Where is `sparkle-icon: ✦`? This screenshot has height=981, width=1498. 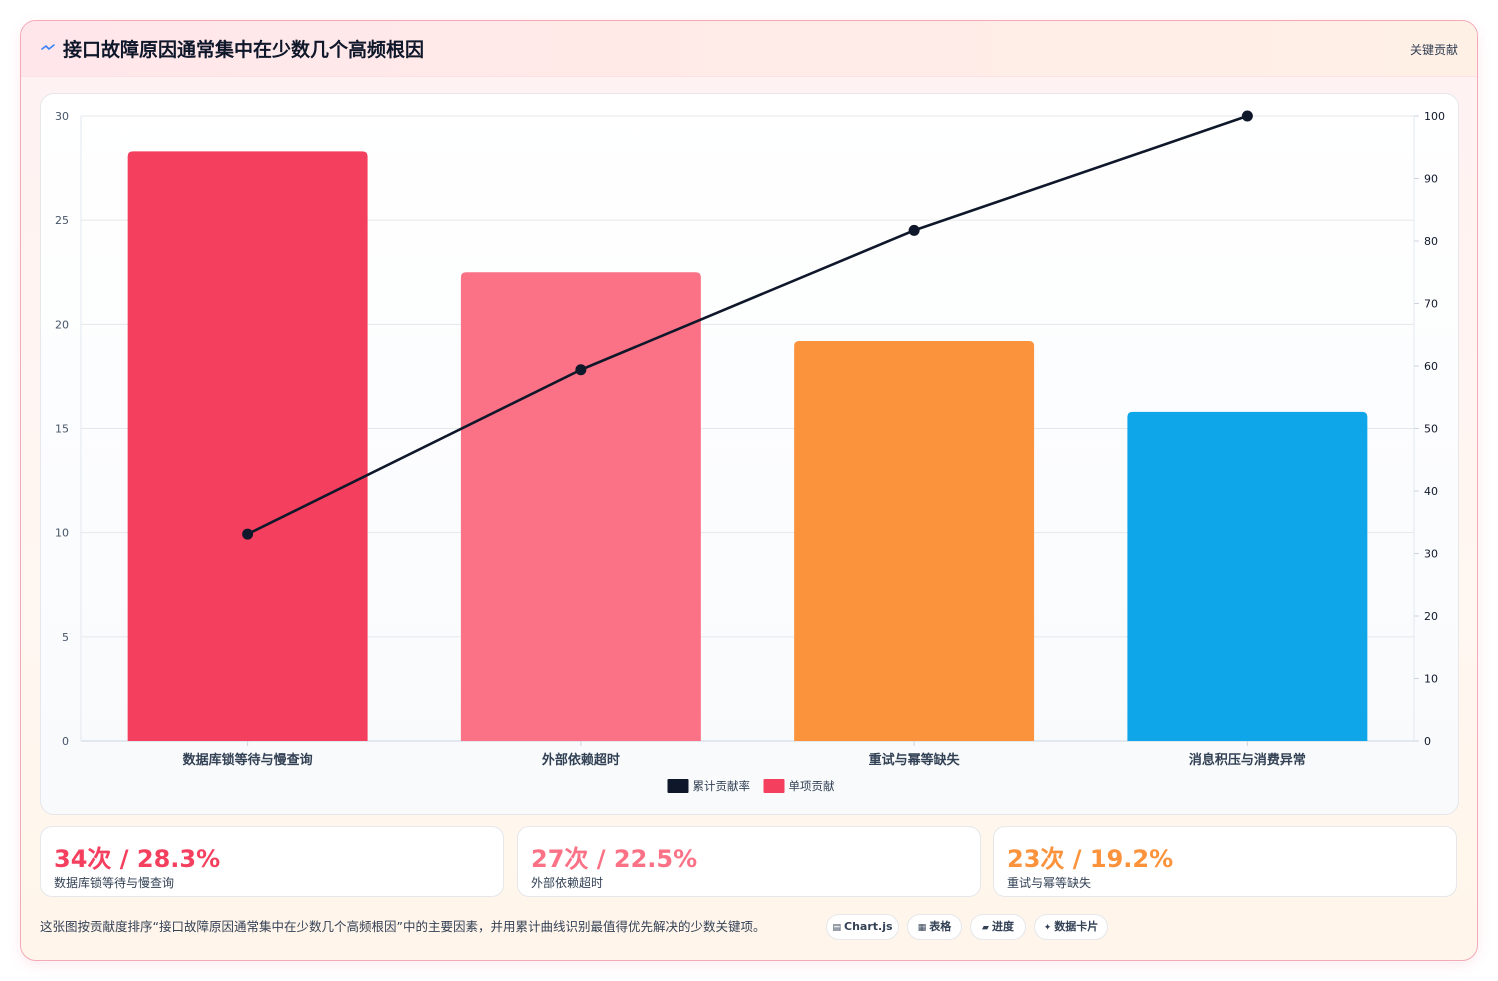
sparkle-icon: ✦ is located at coordinates (1047, 928).